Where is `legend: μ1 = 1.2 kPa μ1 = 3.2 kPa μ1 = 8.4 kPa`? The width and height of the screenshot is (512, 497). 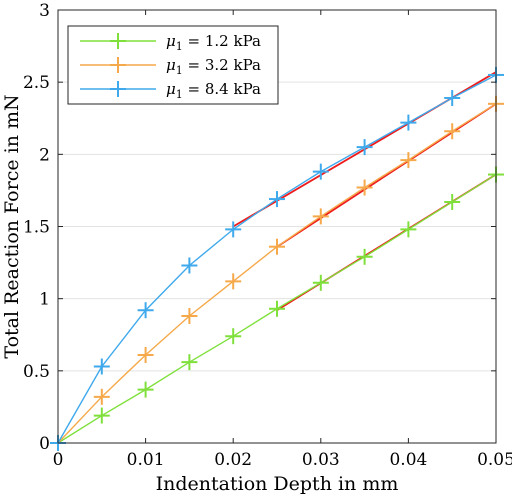 legend: μ1 = 1.2 kPa μ1 = 3.2 kPa μ1 = 8.4 kPa is located at coordinates (173, 65).